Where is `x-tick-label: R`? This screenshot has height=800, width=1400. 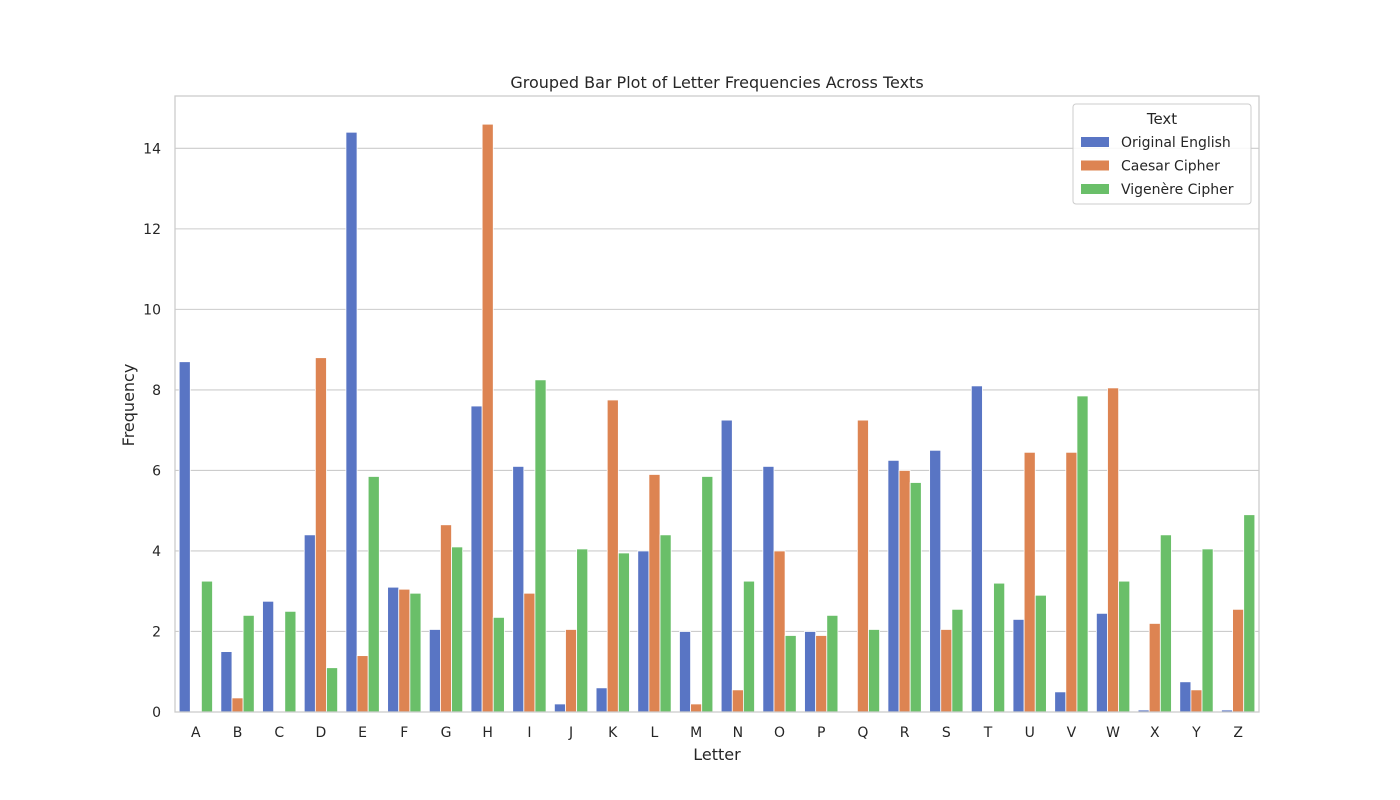
x-tick-label: R is located at coordinates (905, 733).